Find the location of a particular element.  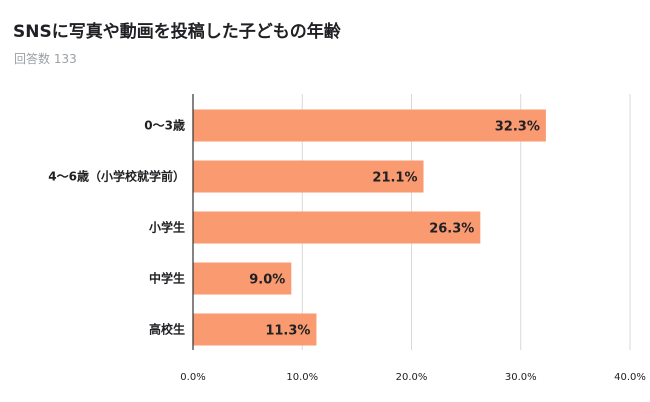

bar-value-label: 9.0% is located at coordinates (267, 280).